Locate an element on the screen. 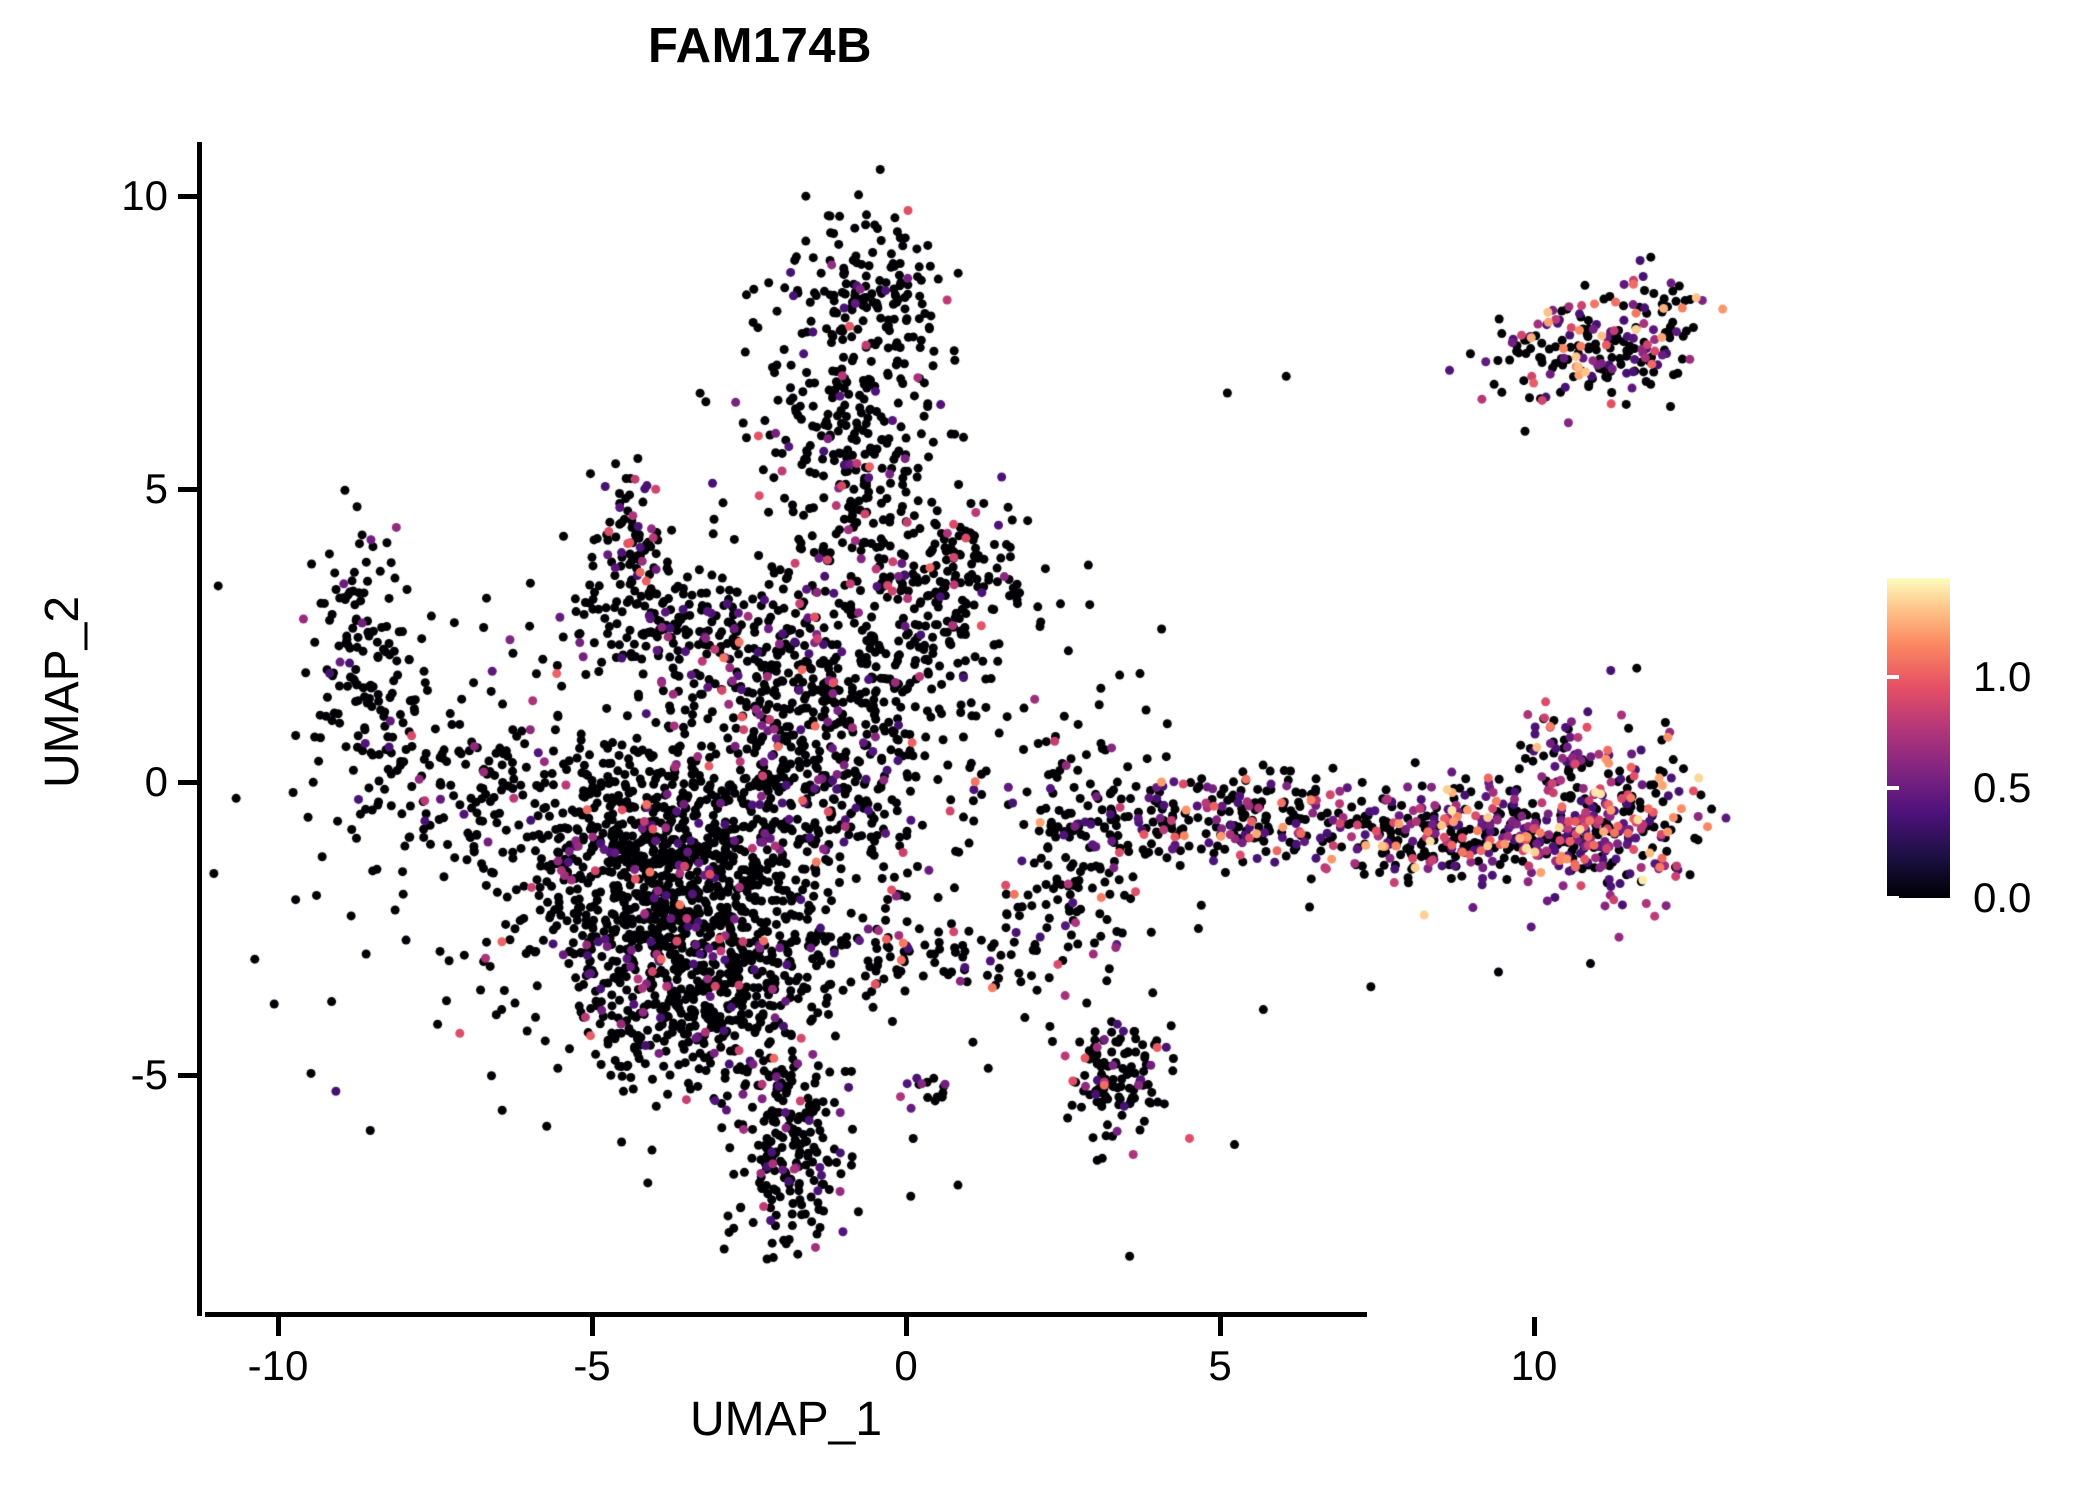  x-tick-label: 0 is located at coordinates (906, 1365).